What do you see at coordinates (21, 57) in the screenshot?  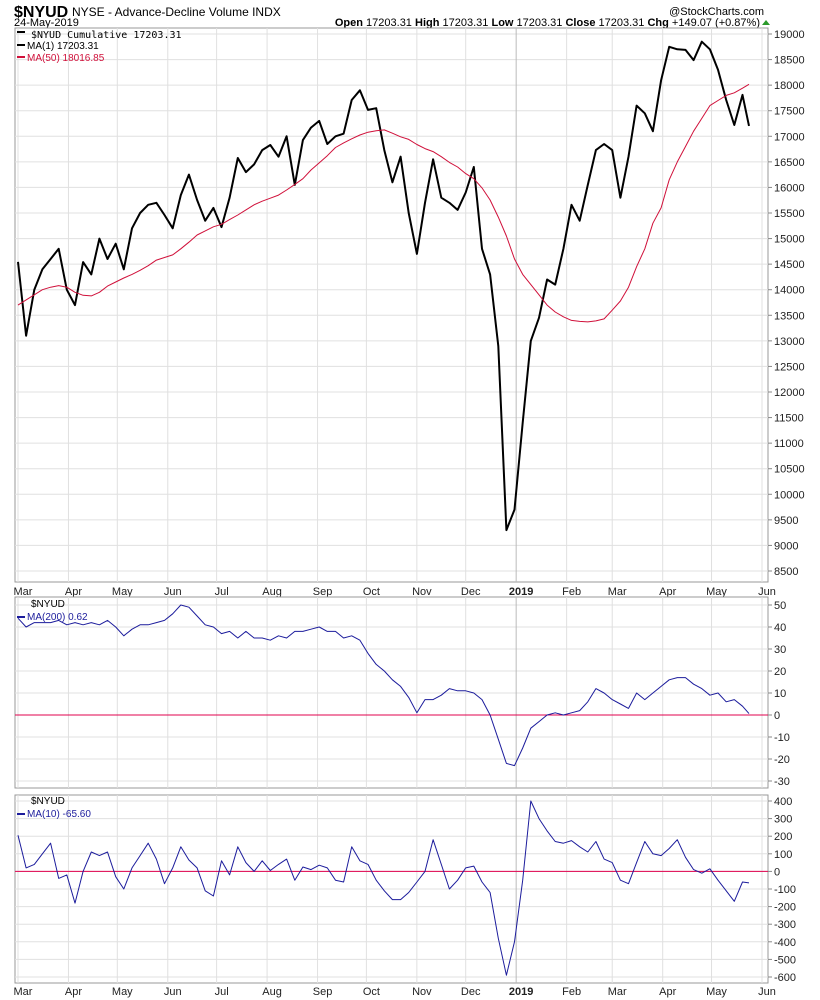 I see `legend-swatch-ma50` at bounding box center [21, 57].